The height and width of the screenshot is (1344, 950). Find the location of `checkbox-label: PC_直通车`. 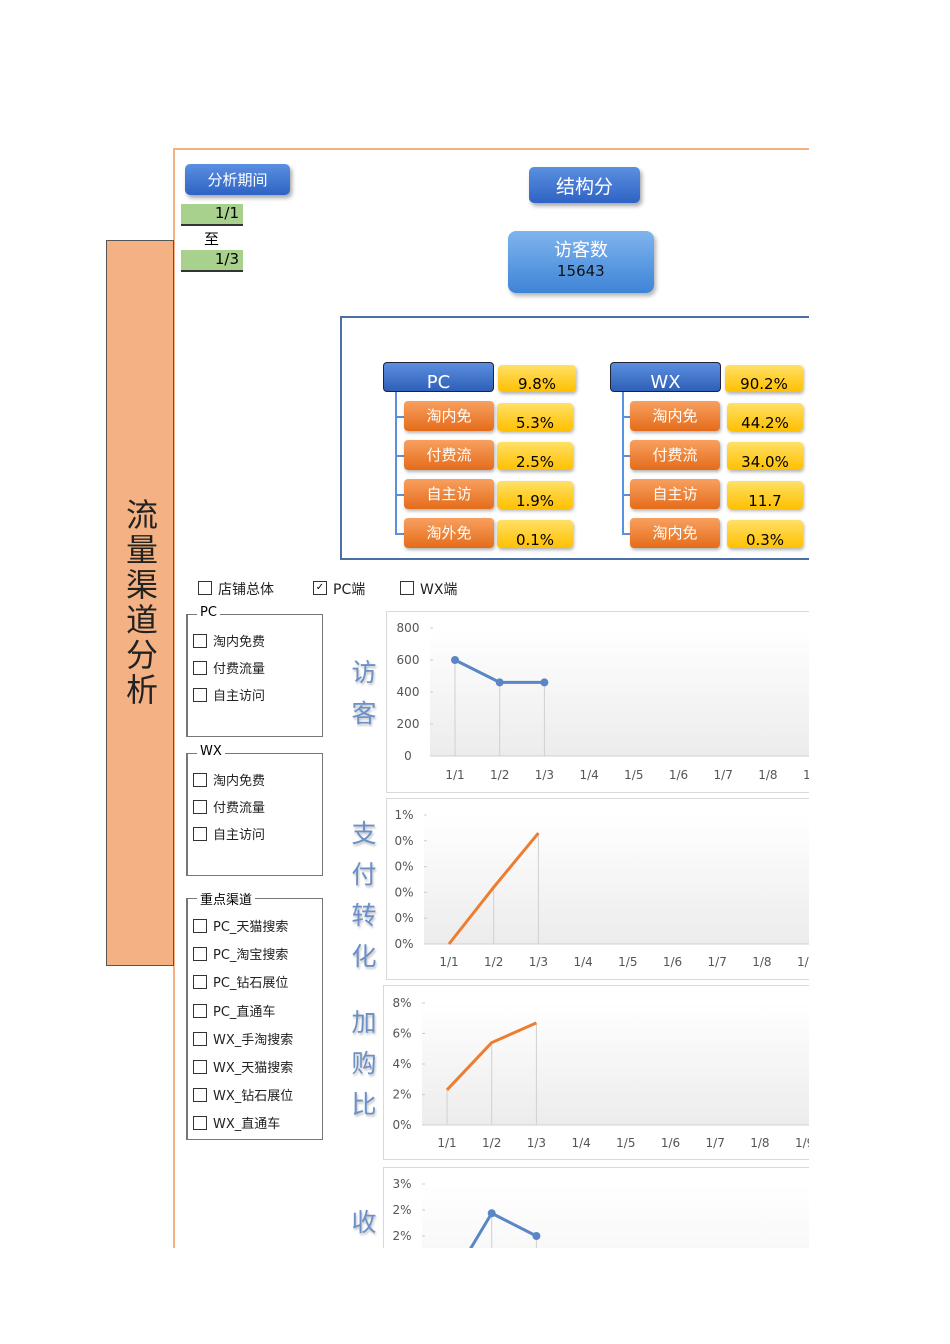

checkbox-label: PC_直通车 is located at coordinates (244, 1012).